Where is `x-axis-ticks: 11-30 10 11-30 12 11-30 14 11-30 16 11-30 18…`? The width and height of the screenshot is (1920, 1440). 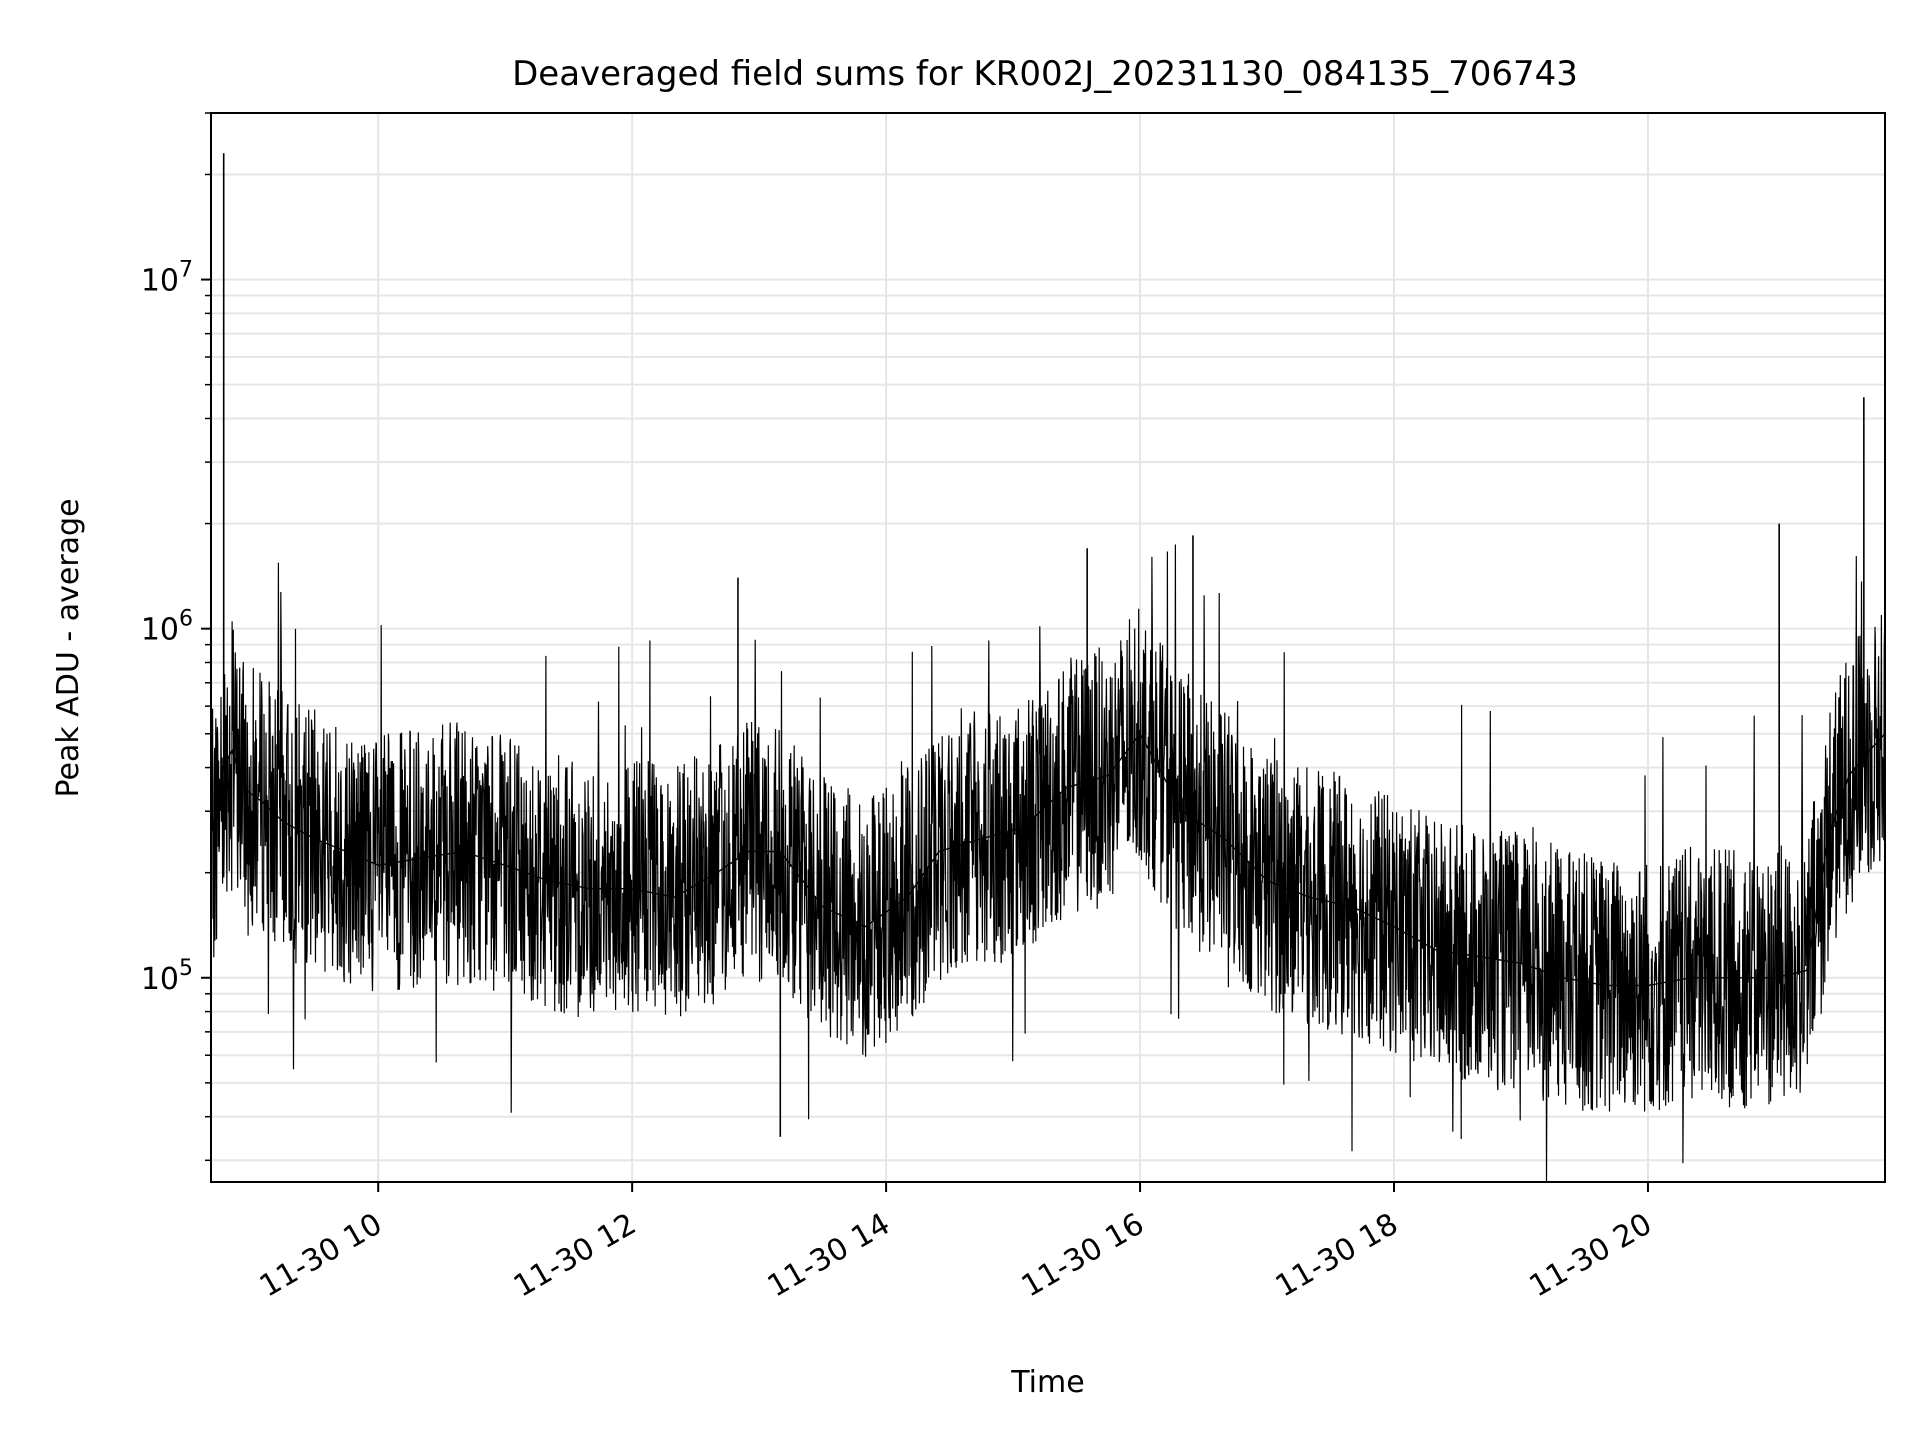
x-axis-ticks: 11-30 10 11-30 12 11-30 14 11-30 16 11-30 18… is located at coordinates (956, 1243).